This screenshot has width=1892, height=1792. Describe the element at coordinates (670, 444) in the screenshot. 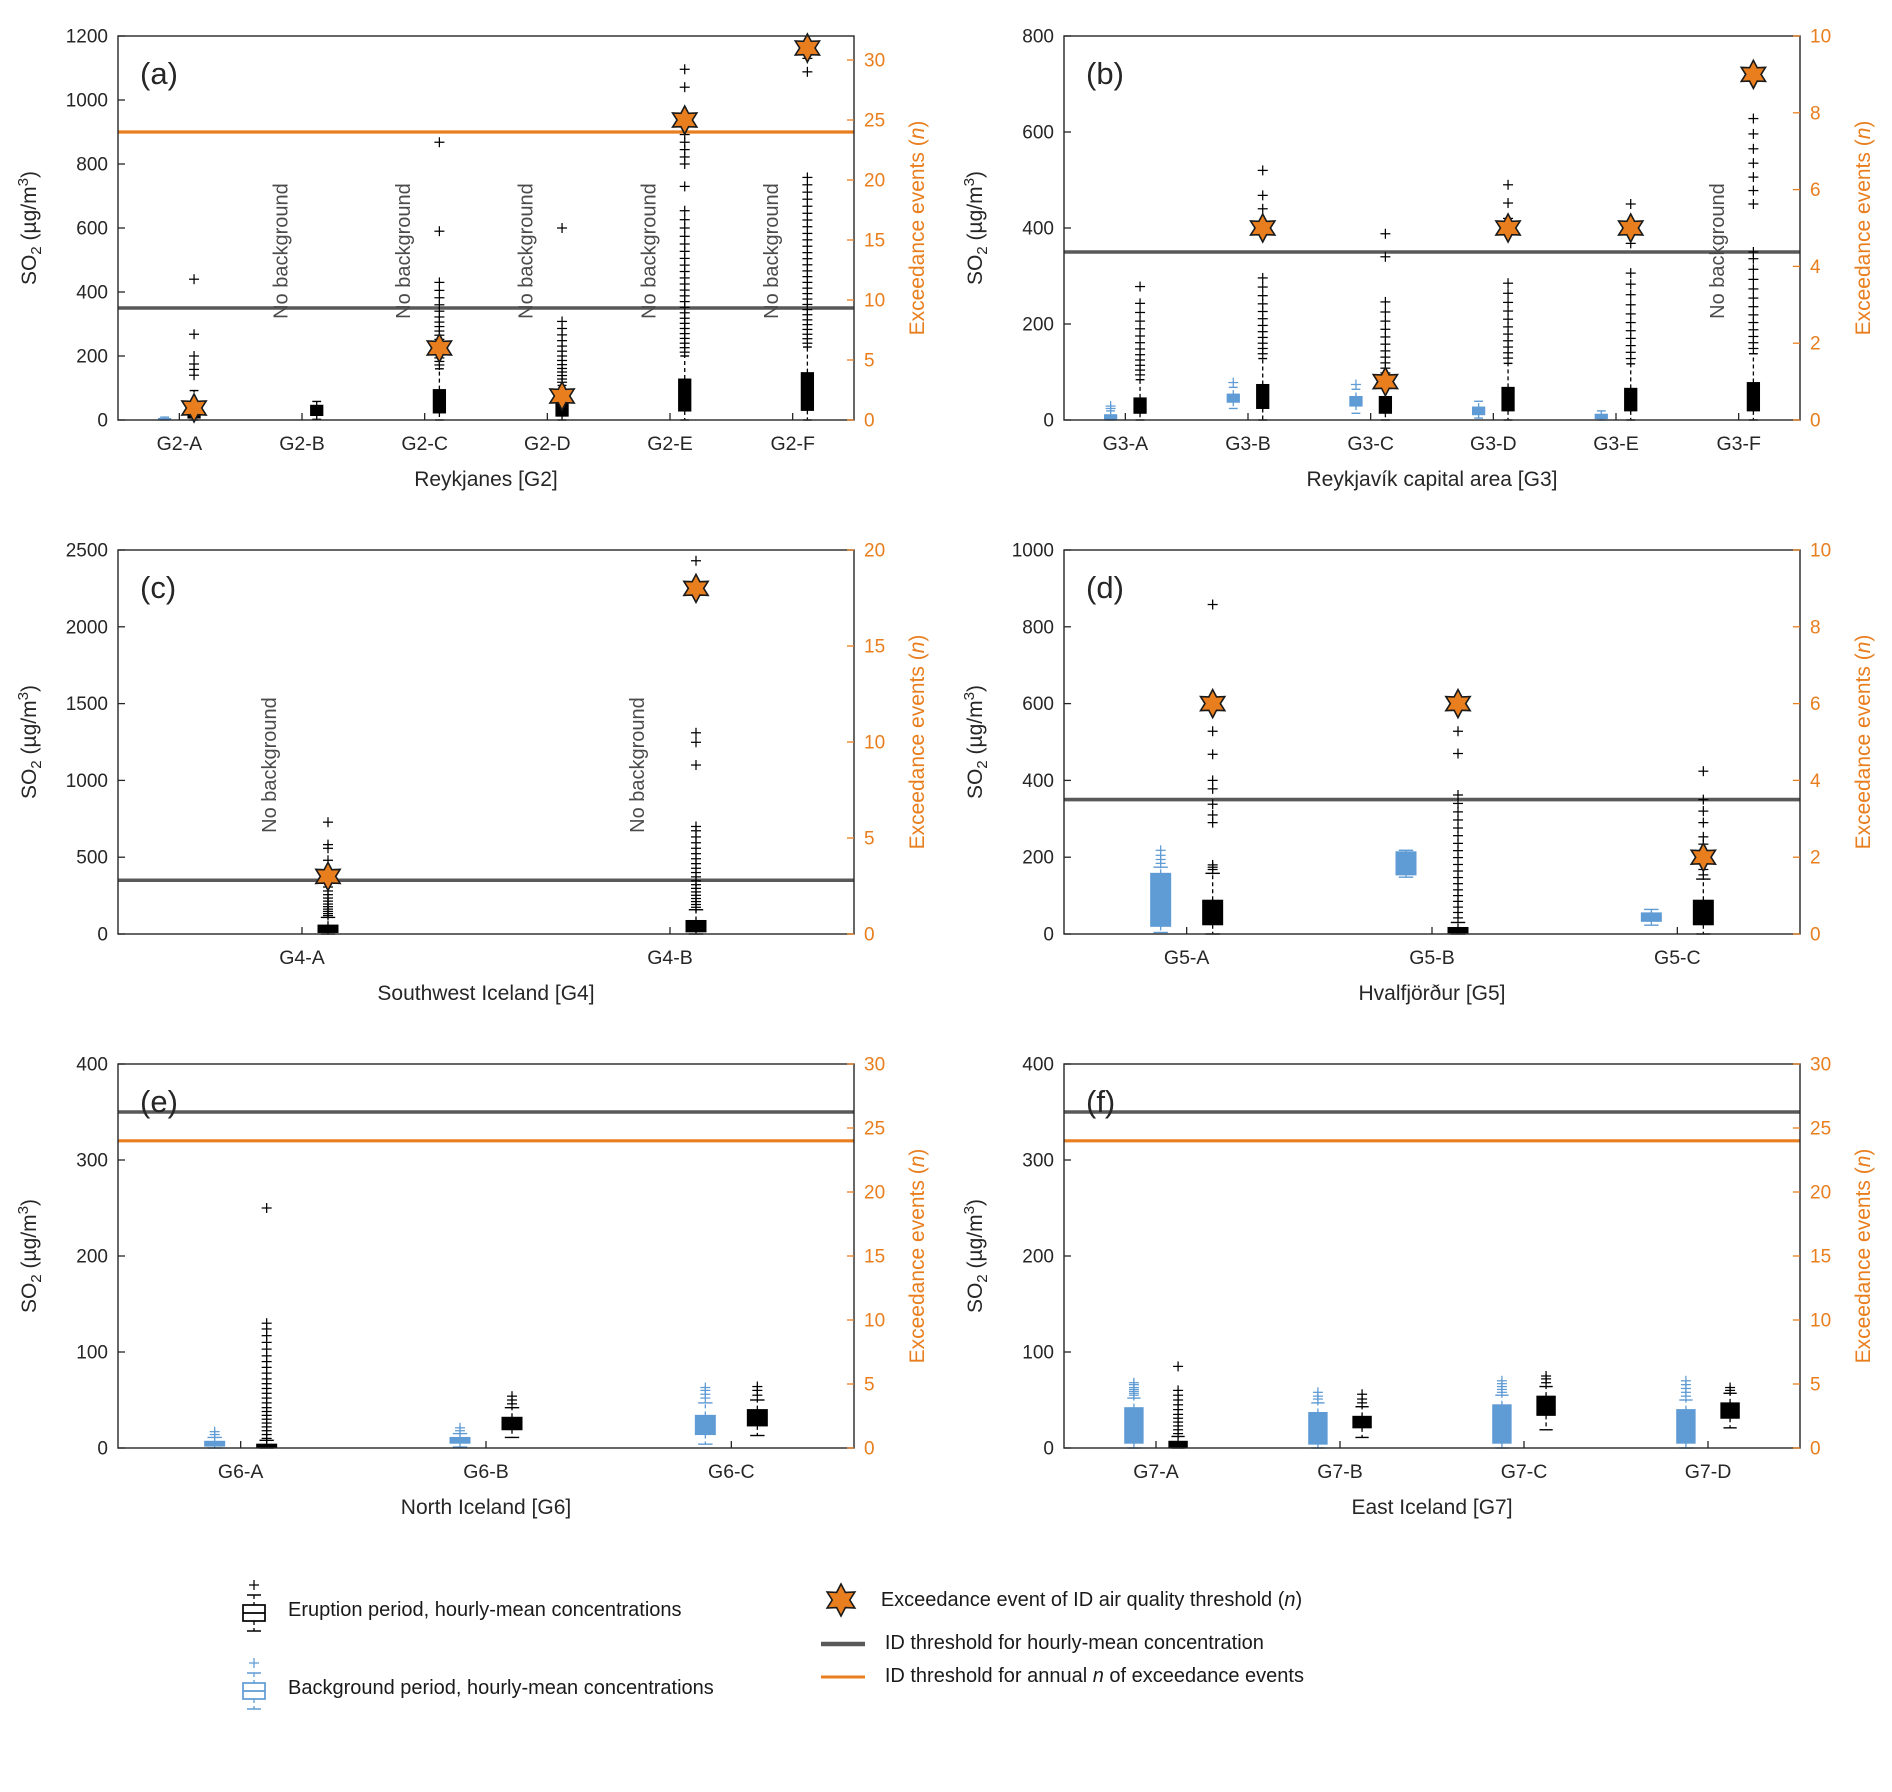

I see `x-tick-label: G2-E` at that location.